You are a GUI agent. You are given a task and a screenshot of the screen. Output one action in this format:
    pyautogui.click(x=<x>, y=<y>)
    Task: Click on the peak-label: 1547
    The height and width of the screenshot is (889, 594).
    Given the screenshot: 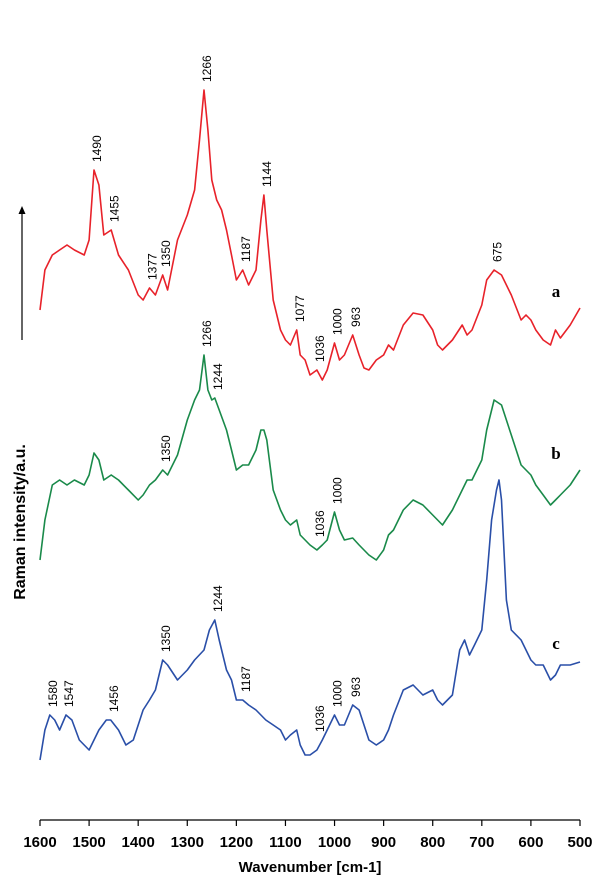 What is the action you would take?
    pyautogui.click(x=69, y=693)
    